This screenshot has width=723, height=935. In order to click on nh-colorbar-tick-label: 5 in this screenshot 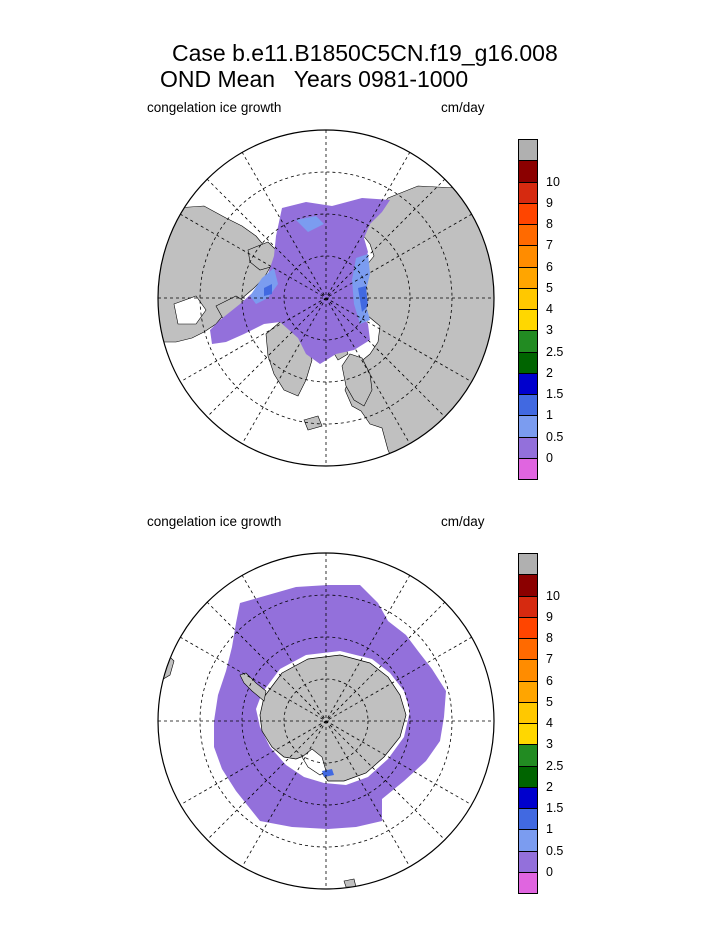, I will do `click(549, 287)`.